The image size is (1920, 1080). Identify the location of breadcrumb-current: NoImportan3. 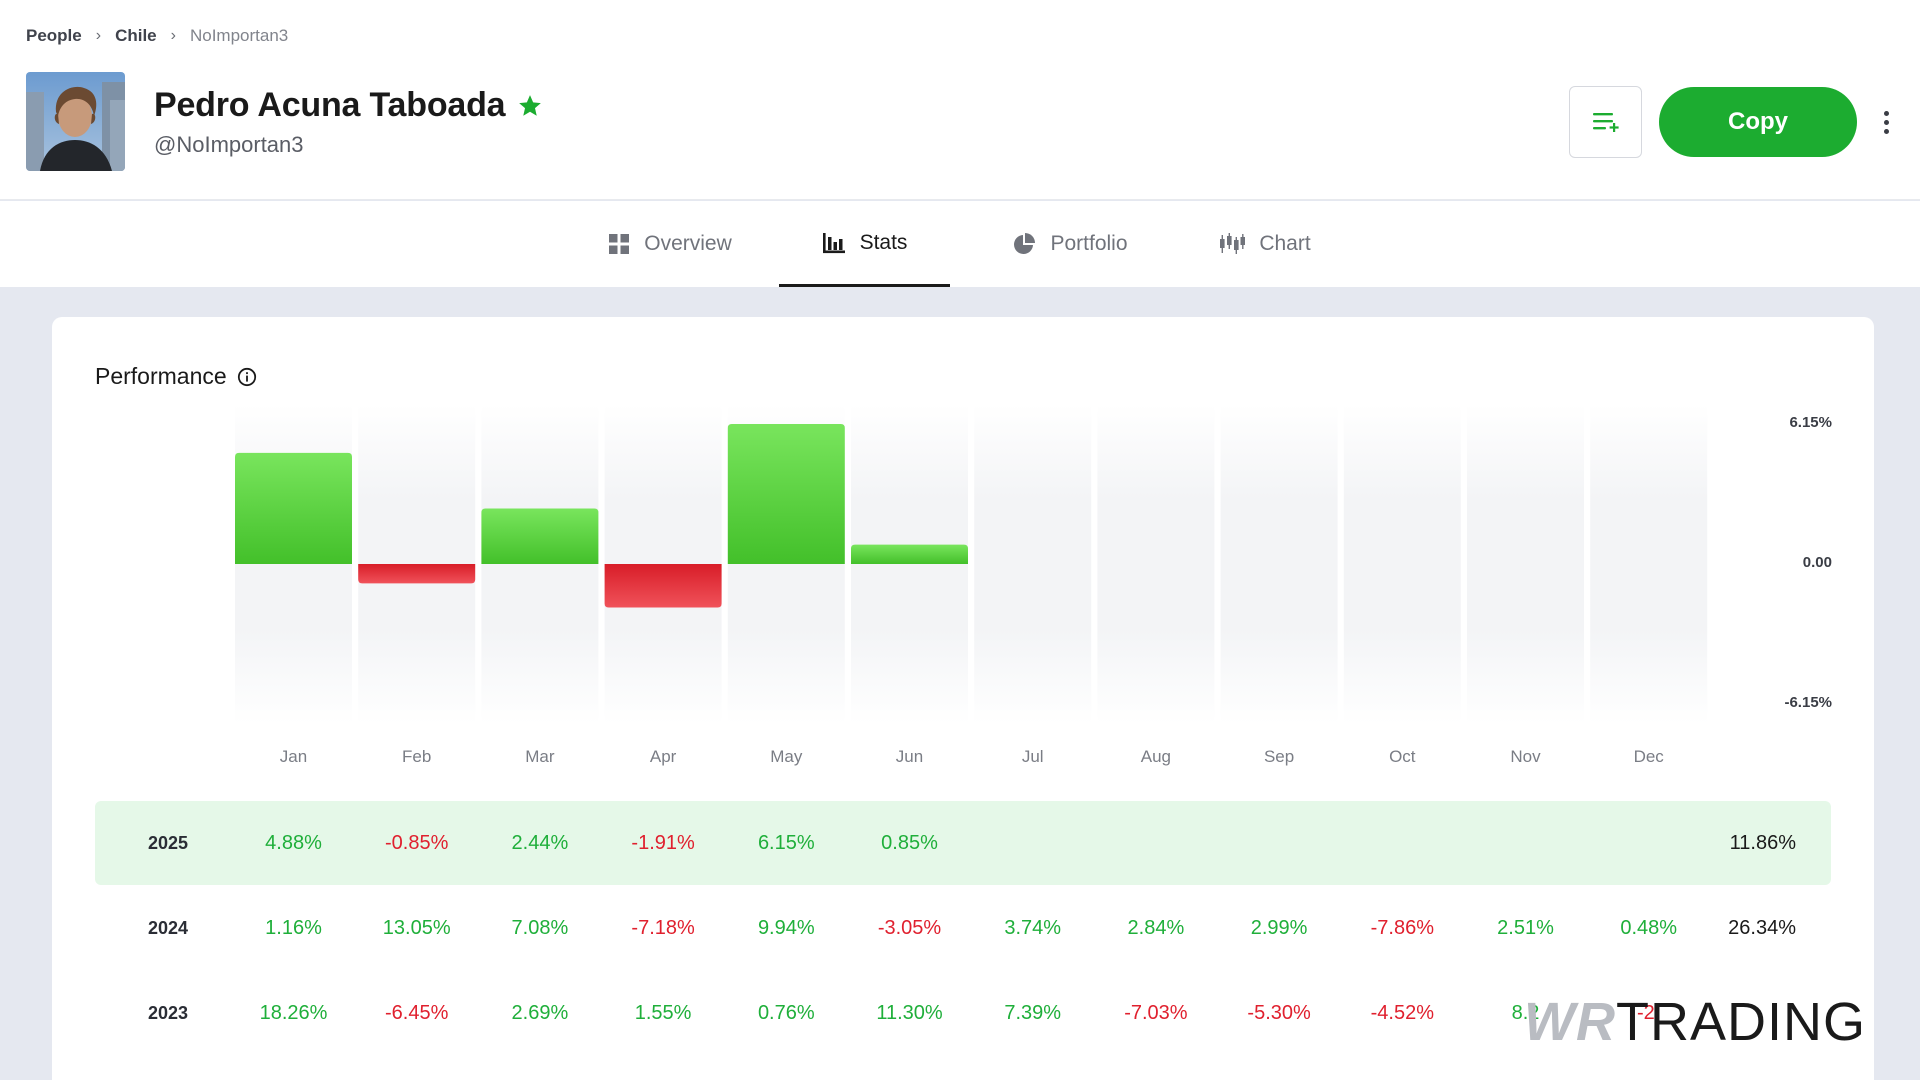
(239, 35).